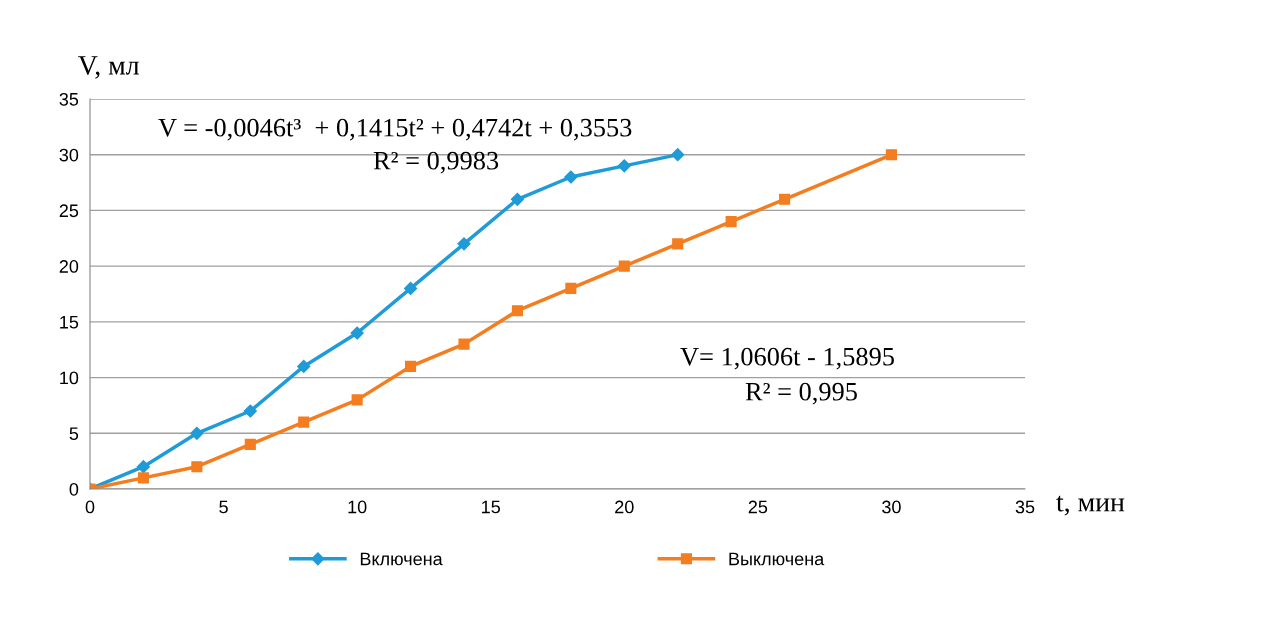 This screenshot has height=619, width=1263. What do you see at coordinates (74, 489) in the screenshot?
I see `y-tick-label: 0` at bounding box center [74, 489].